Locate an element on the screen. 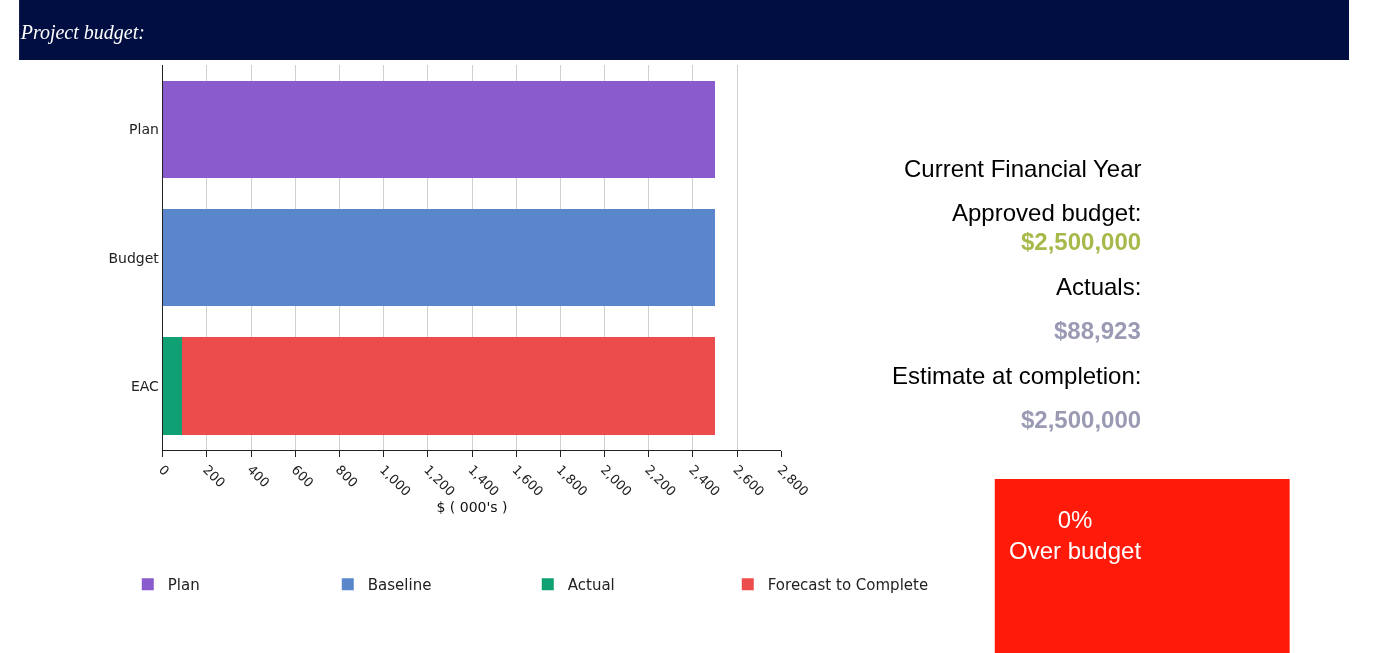  x-tick-label: 200 is located at coordinates (214, 476).